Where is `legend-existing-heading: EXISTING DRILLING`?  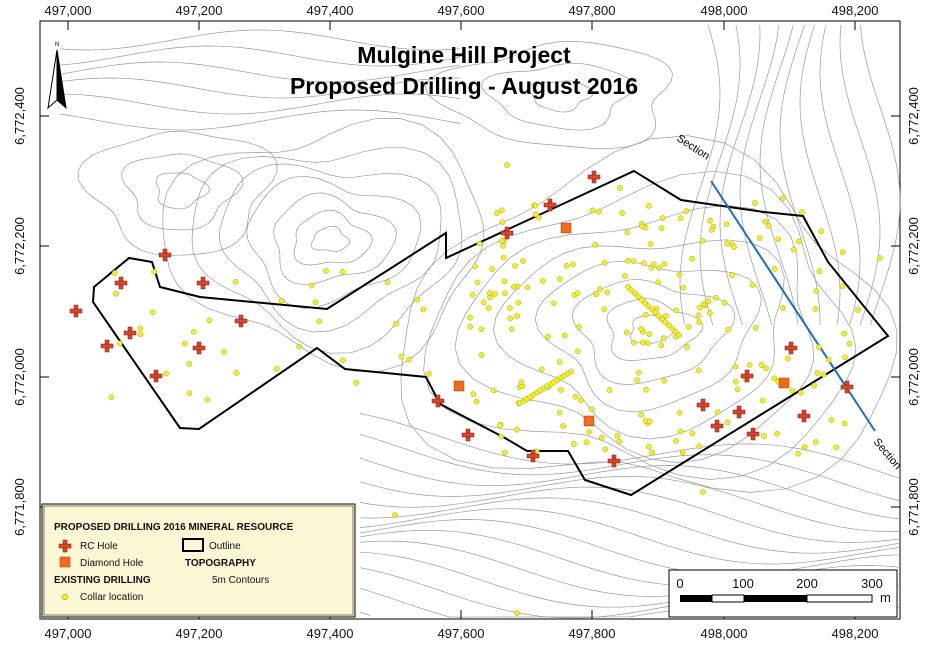
legend-existing-heading: EXISTING DRILLING is located at coordinates (102, 580).